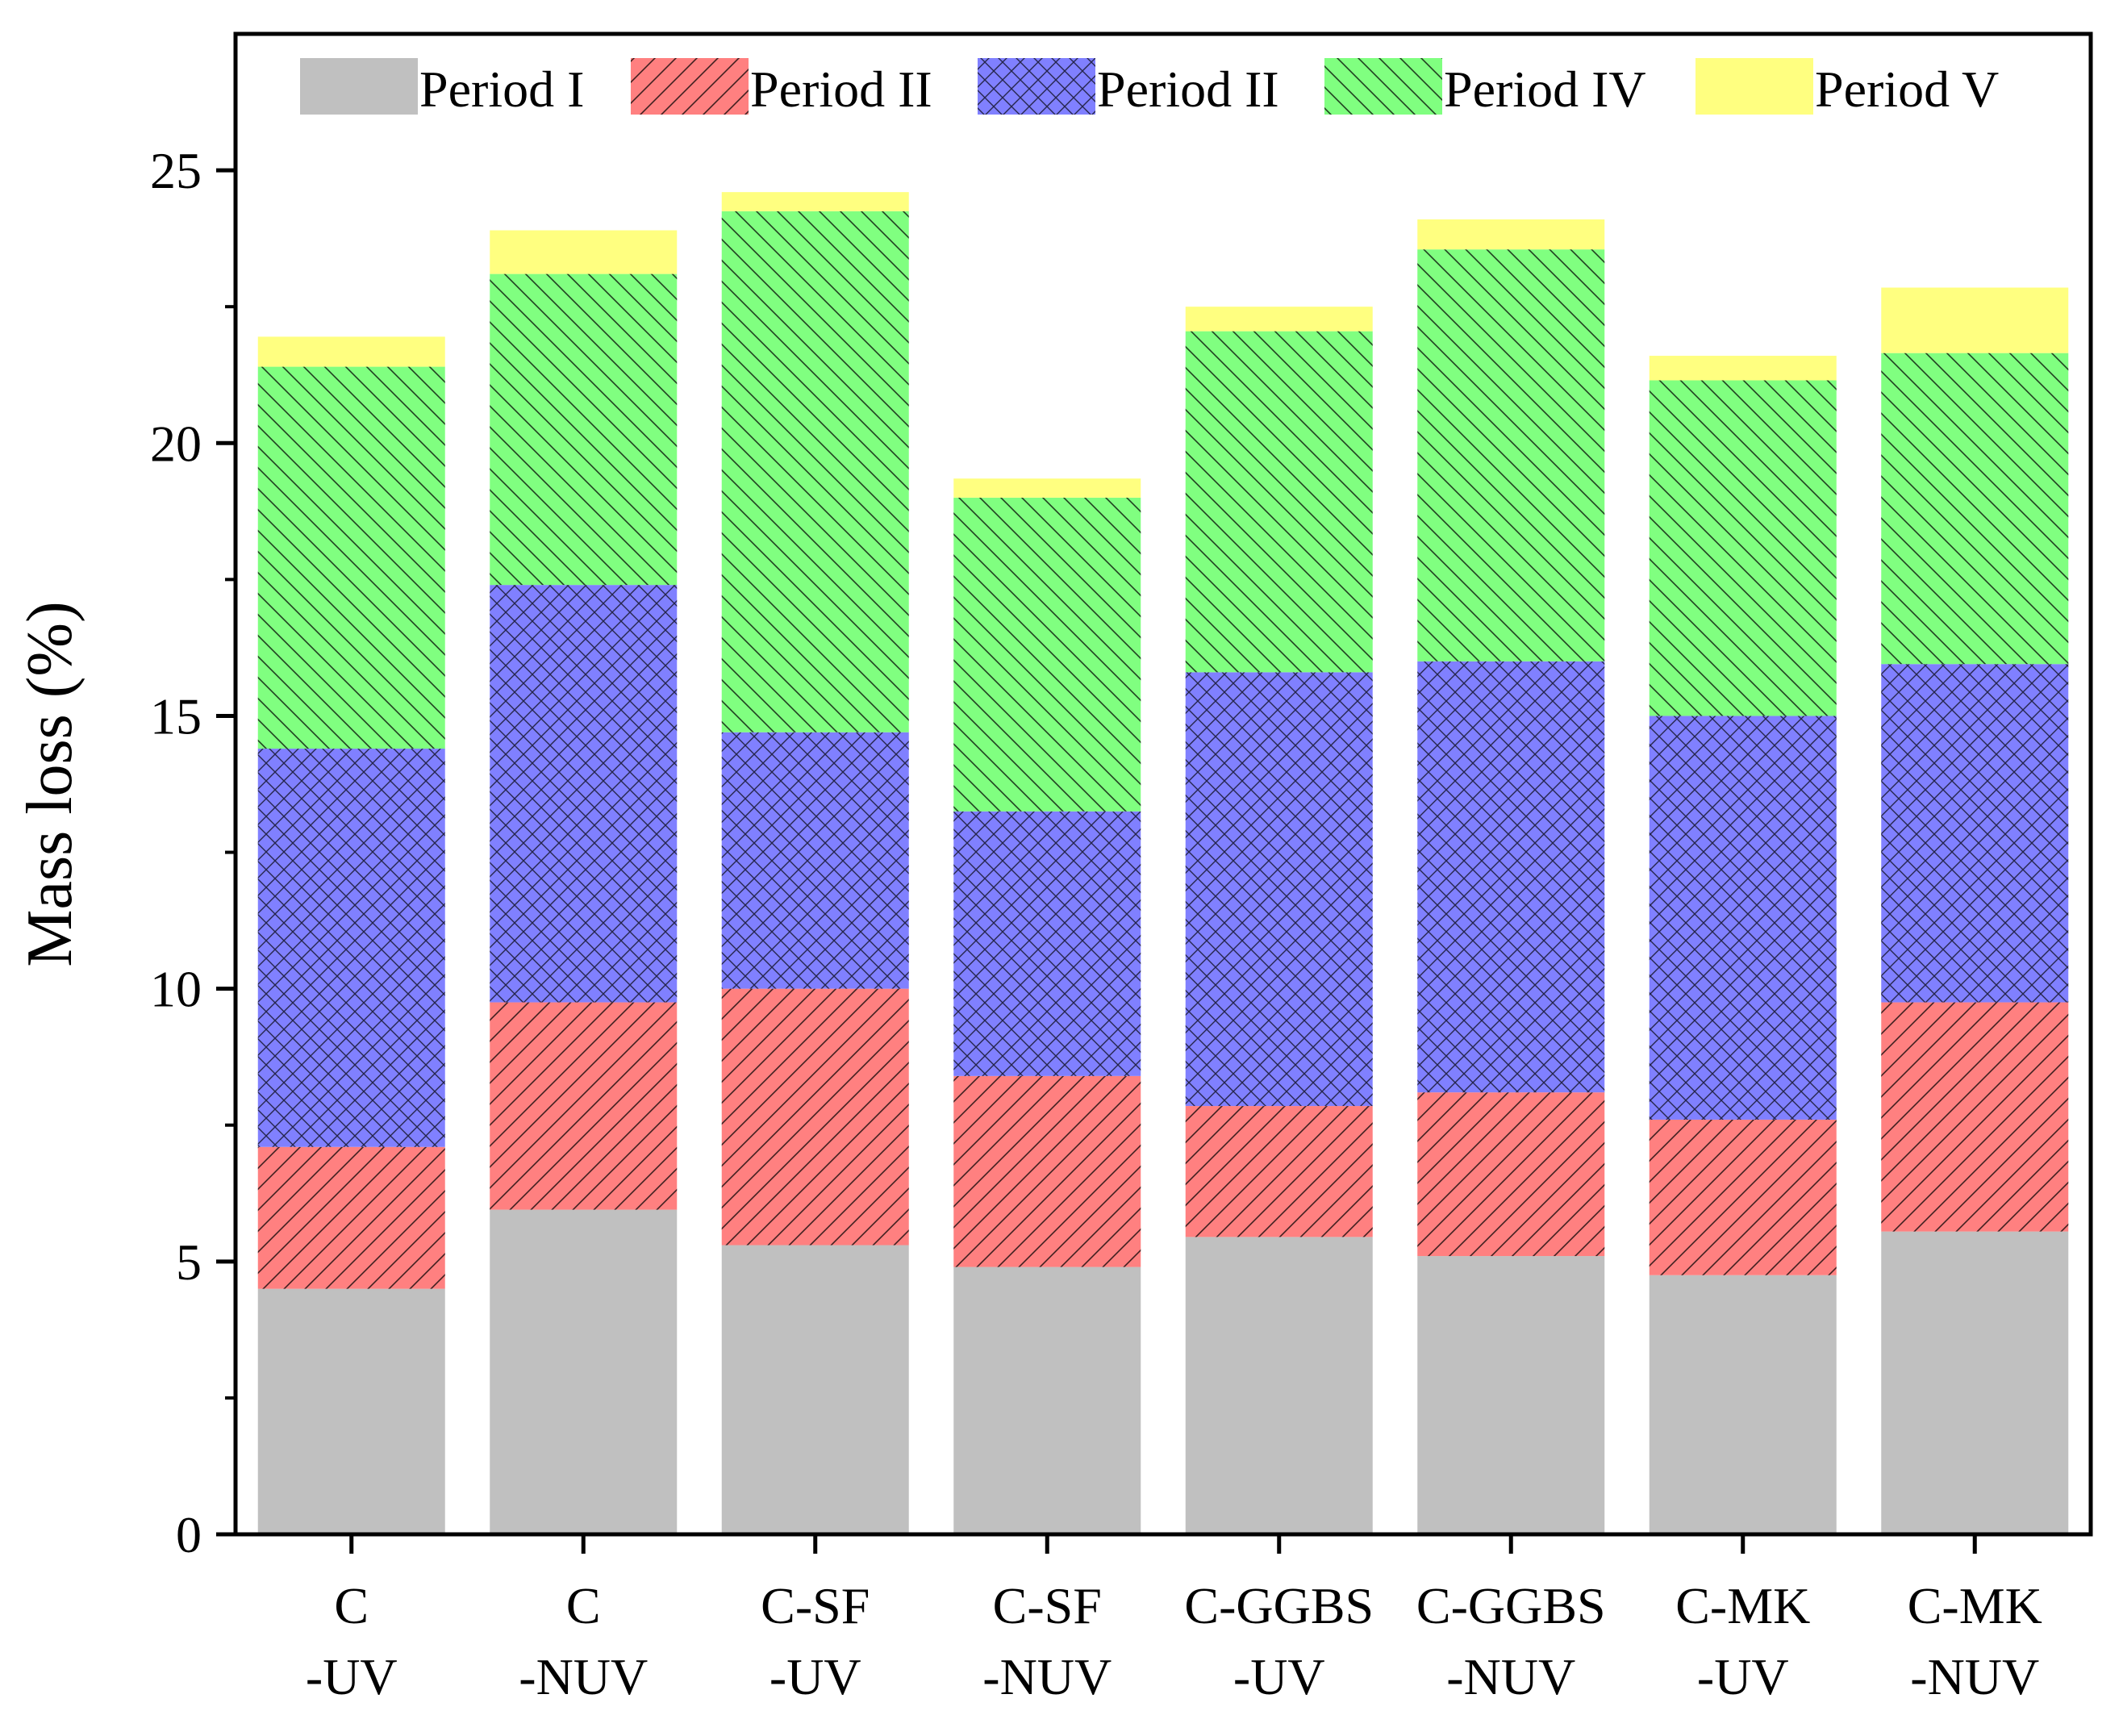 The height and width of the screenshot is (1736, 2123). I want to click on legend-swatch, so click(359, 87).